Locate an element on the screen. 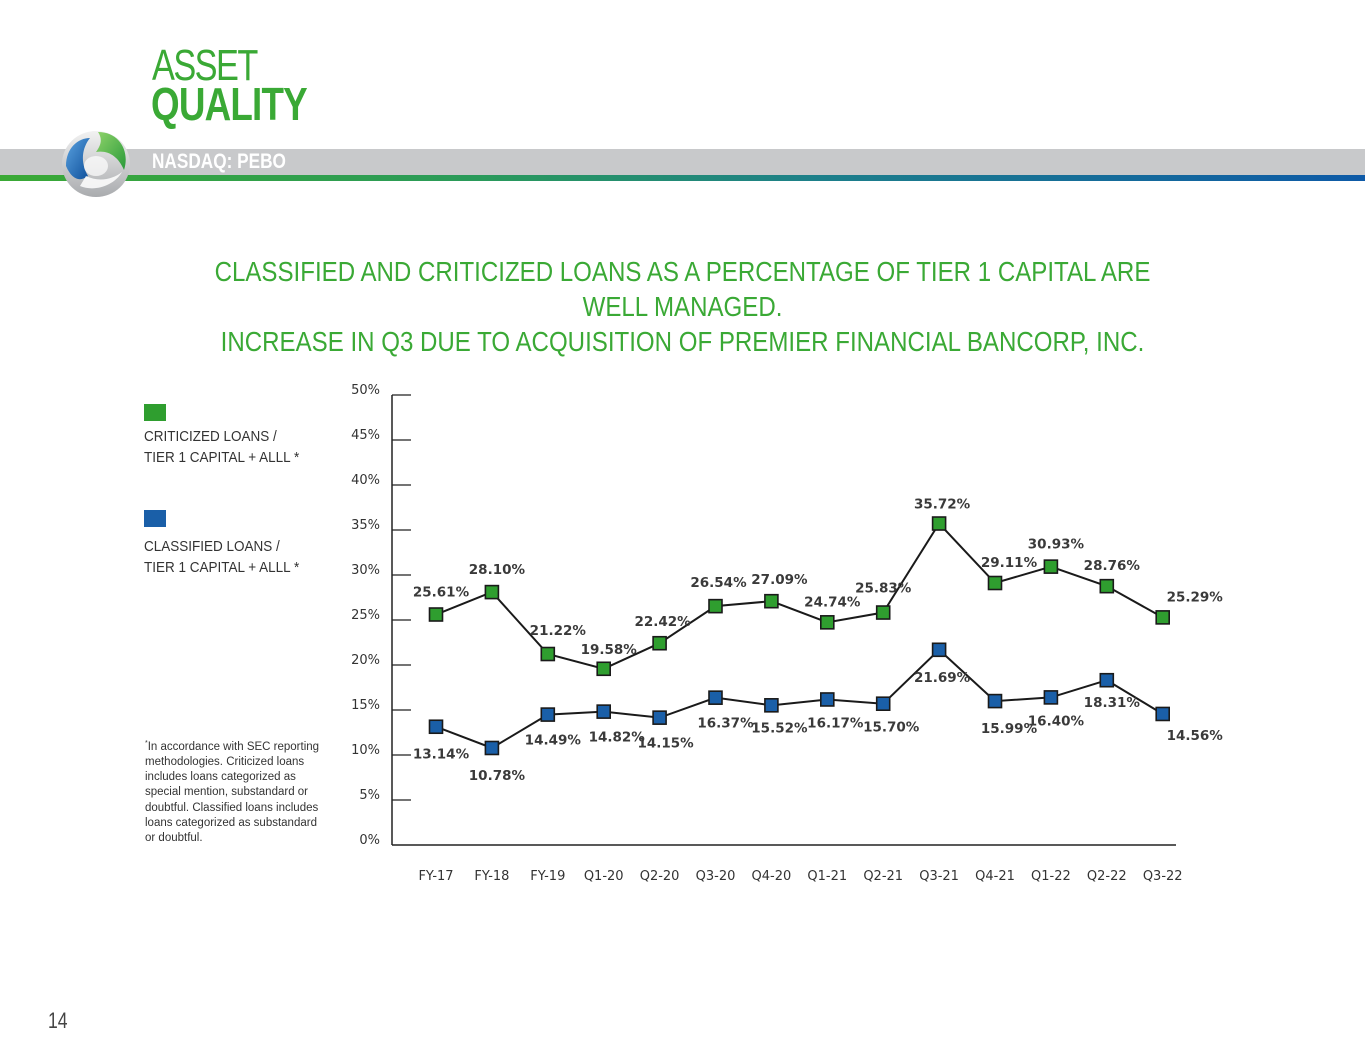 The width and height of the screenshot is (1365, 1062). y-tick-label: 0% is located at coordinates (369, 840).